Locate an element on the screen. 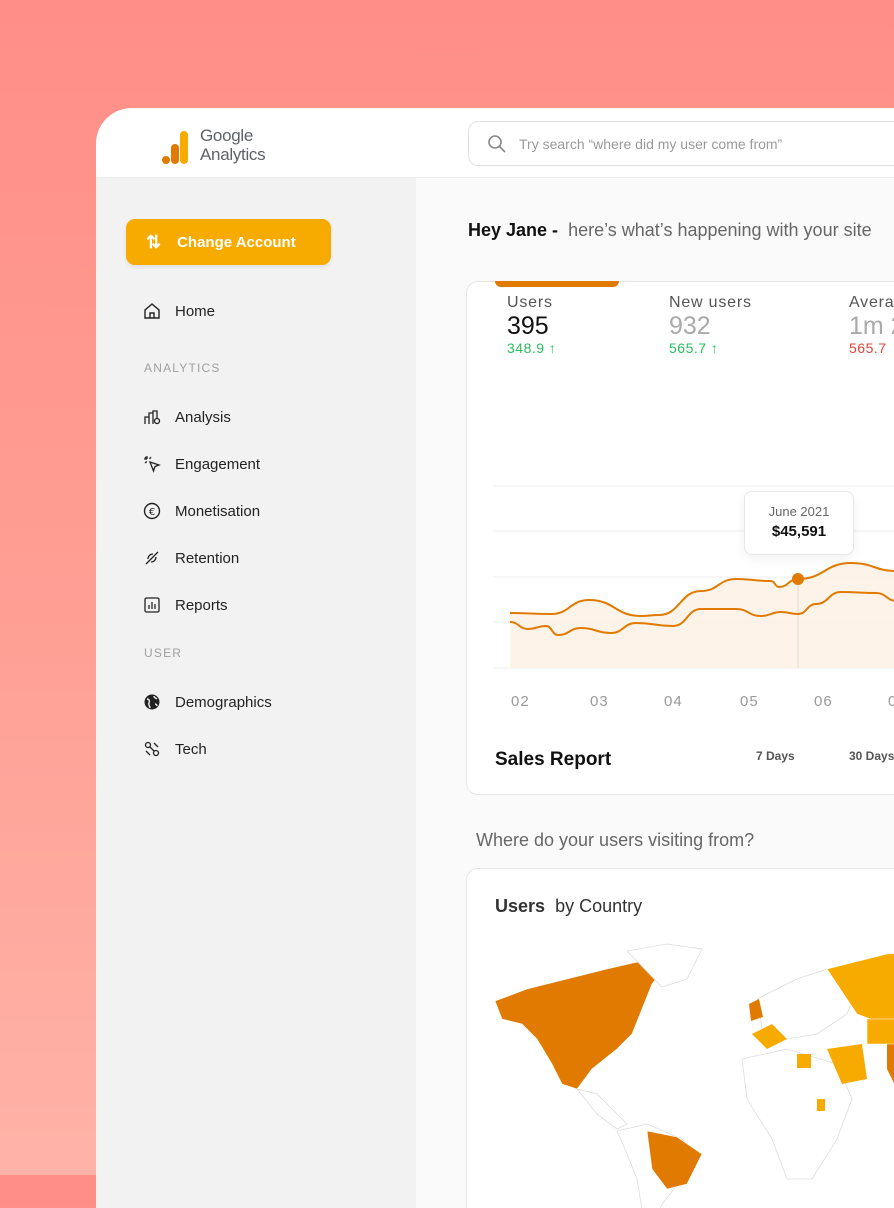  sidebar-item-tech: Tech is located at coordinates (175, 749).